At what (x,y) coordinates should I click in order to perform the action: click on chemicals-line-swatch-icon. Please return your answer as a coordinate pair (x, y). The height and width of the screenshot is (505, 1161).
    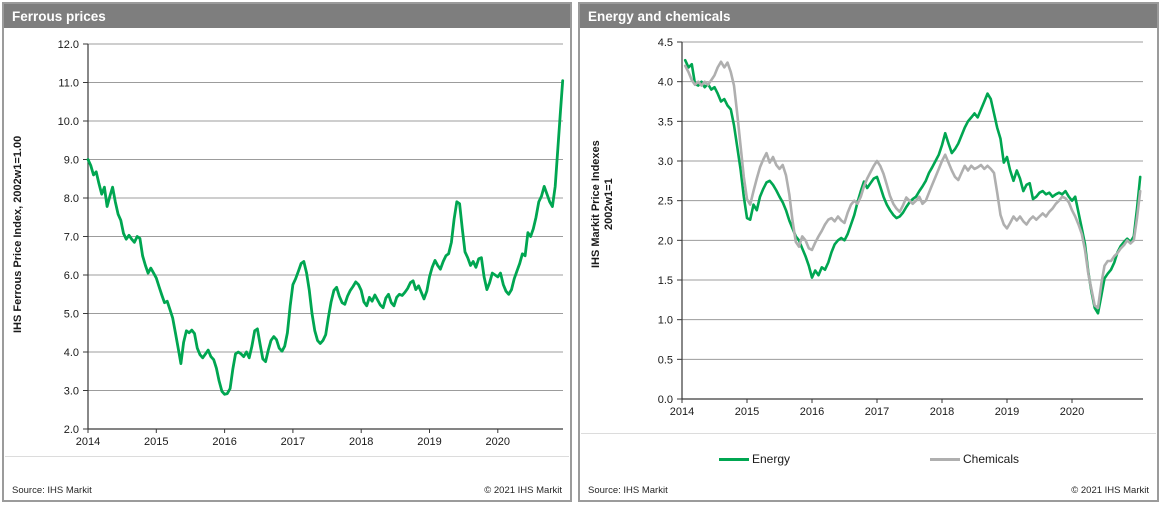
    Looking at the image, I should click on (945, 459).